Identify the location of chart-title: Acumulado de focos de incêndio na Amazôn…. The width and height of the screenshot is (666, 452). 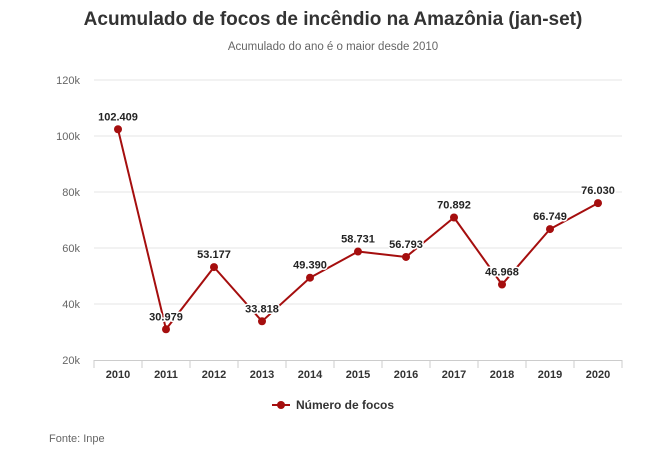
(333, 19).